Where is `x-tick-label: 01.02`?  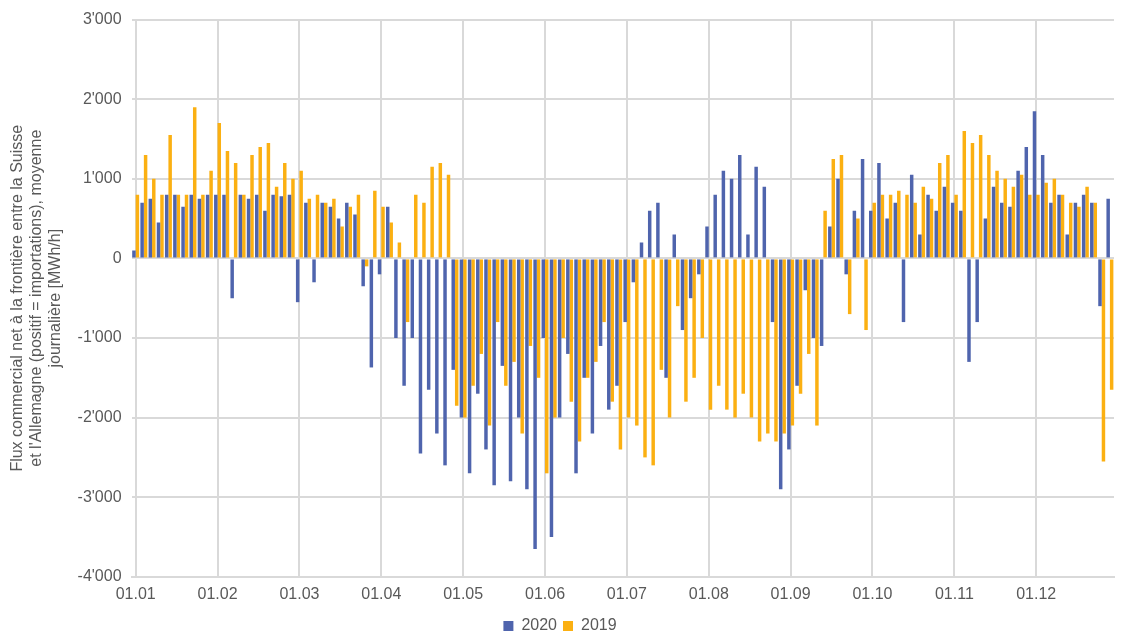
x-tick-label: 01.02 is located at coordinates (217, 593).